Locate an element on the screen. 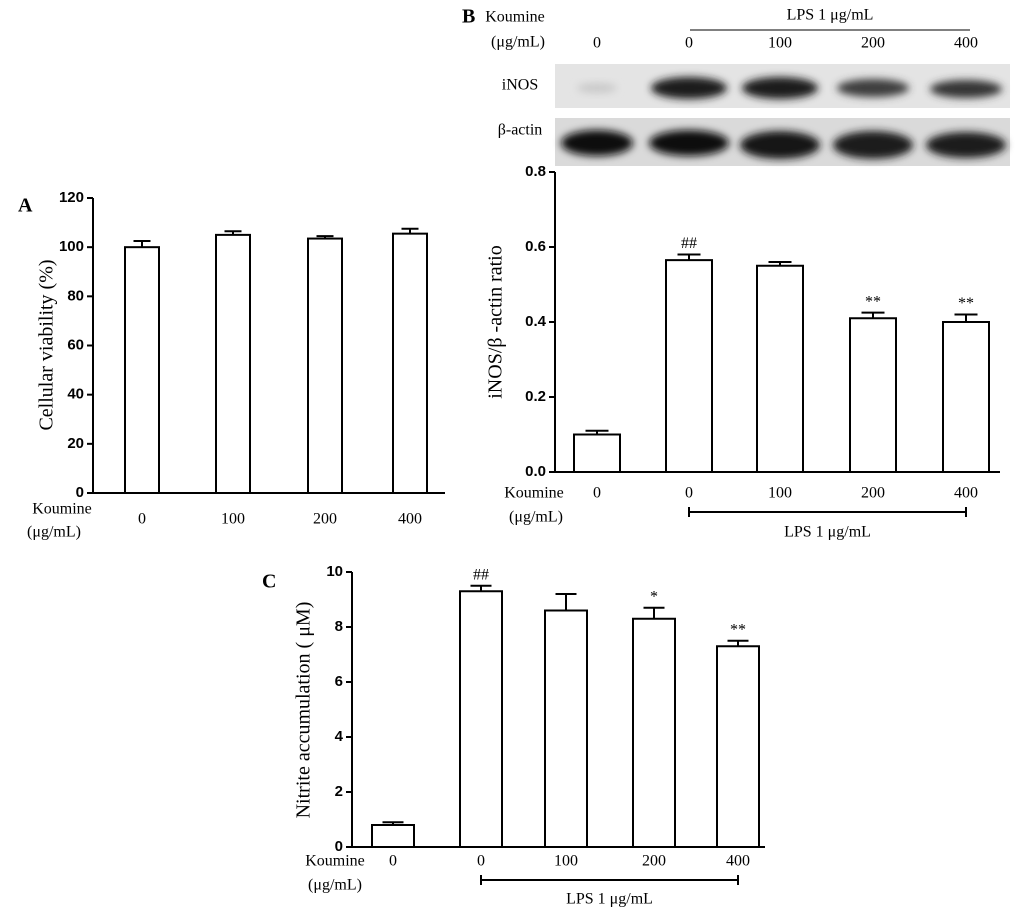 Image resolution: width=1024 pixels, height=919 pixels. panel-label: A is located at coordinates (25, 206).